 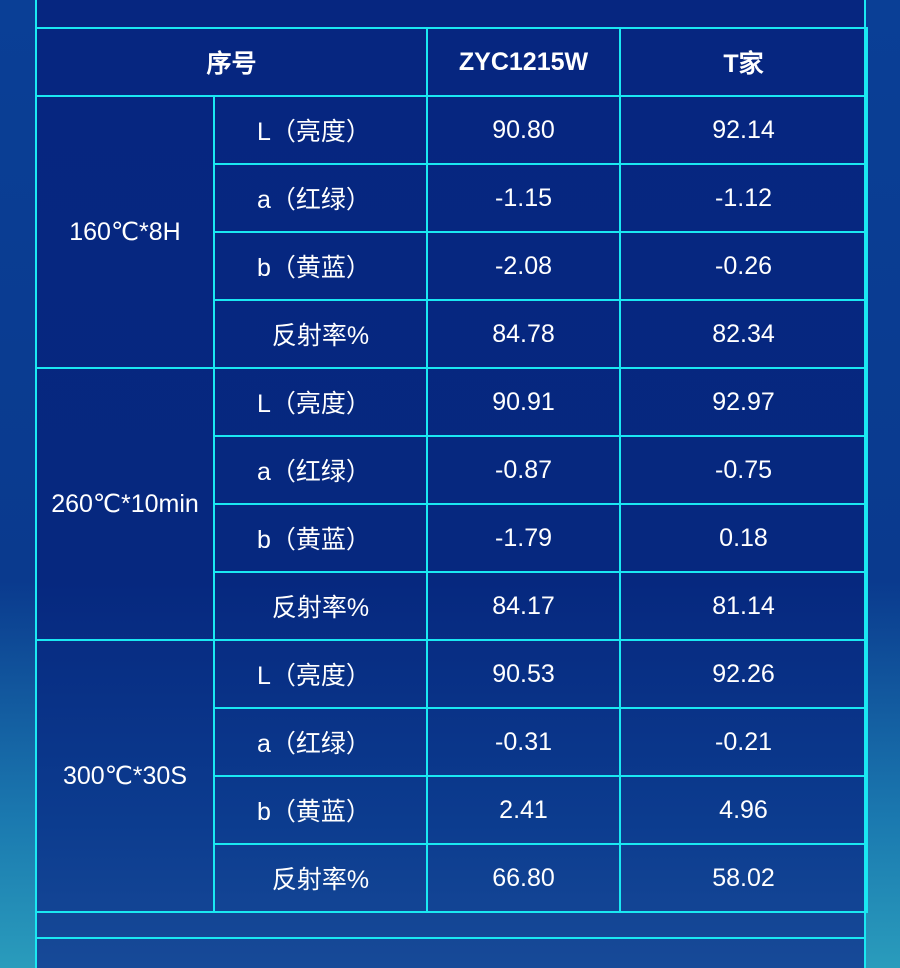 I want to click on t-value-cell: 82.34, so click(x=744, y=334).